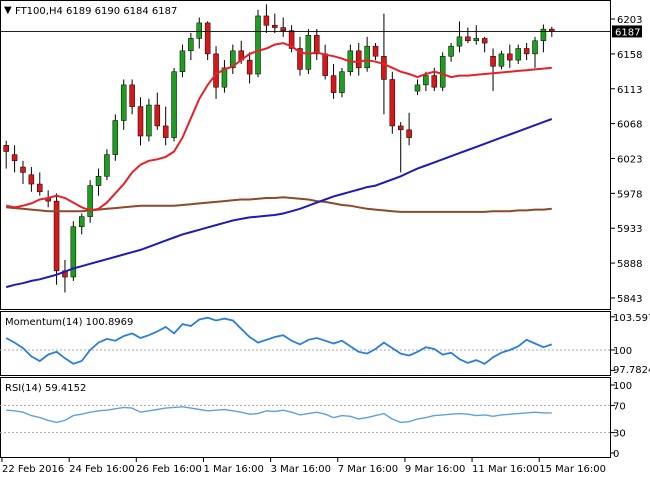  What do you see at coordinates (629, 20) in the screenshot?
I see `price-tick-label: 6203` at bounding box center [629, 20].